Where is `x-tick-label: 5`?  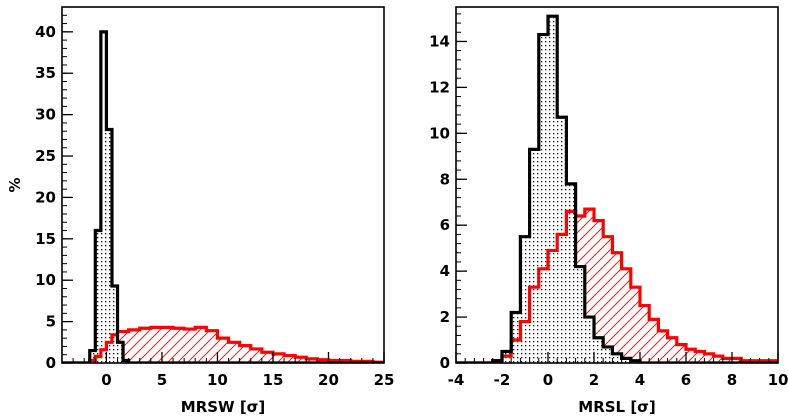 x-tick-label: 5 is located at coordinates (162, 380).